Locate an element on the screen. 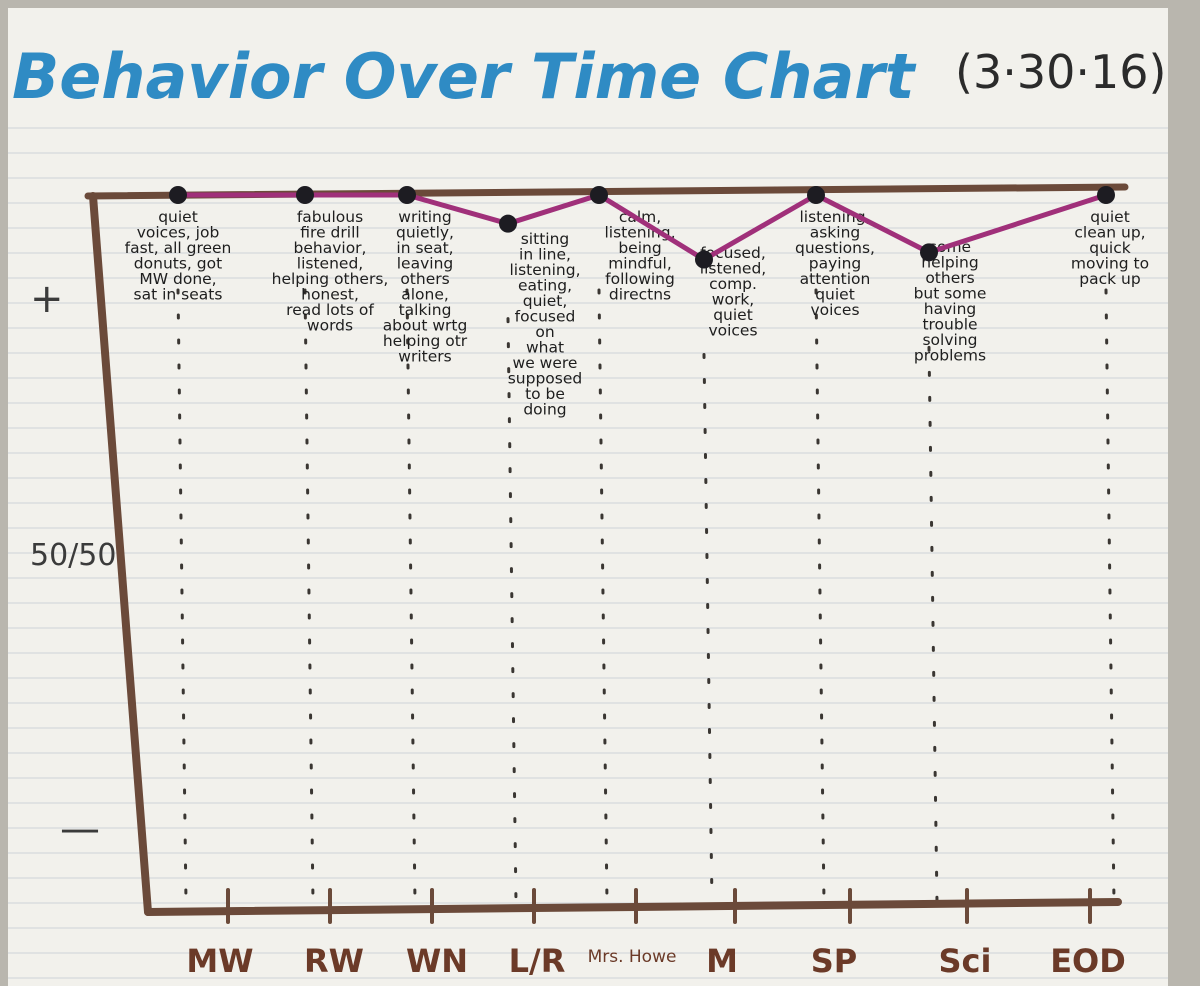  annotation-line: solving is located at coordinates (949, 340).